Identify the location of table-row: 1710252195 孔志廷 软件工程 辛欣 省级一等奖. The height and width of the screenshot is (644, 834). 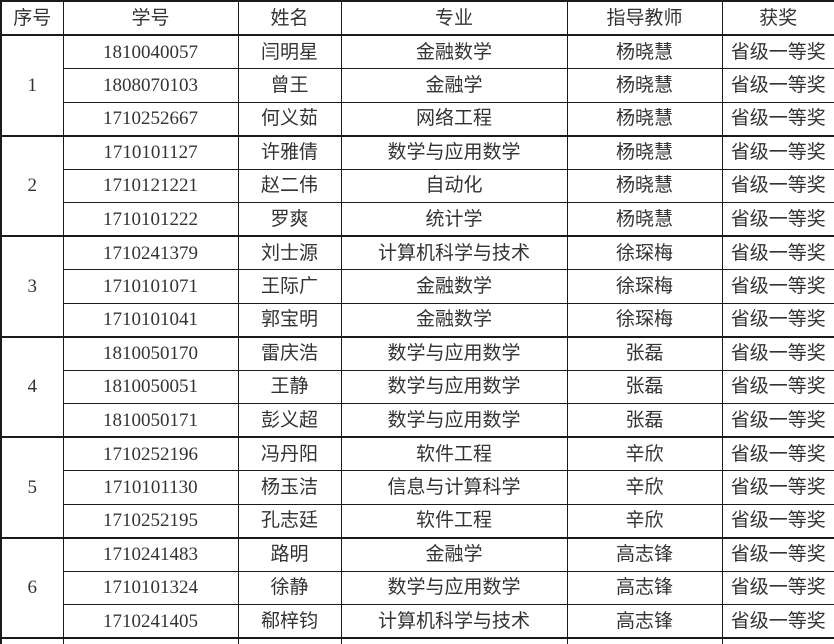
(417, 520).